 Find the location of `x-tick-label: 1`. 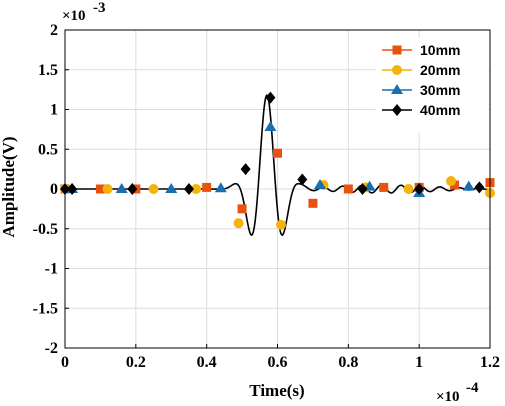

x-tick-label: 1 is located at coordinates (419, 362).